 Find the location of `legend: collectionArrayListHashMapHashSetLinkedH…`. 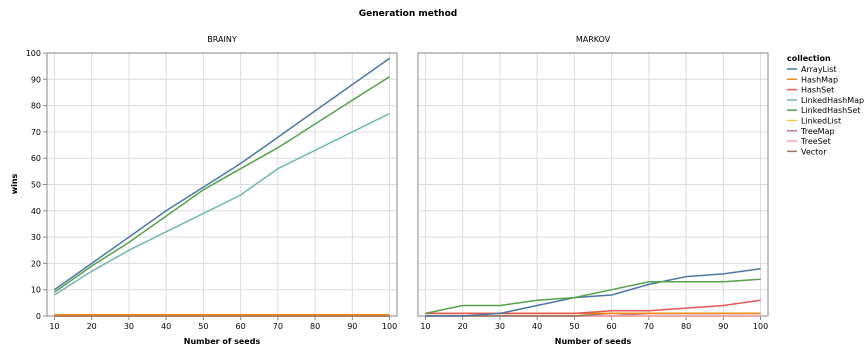

legend: collectionArrayListHashMapHashSetLinkedH… is located at coordinates (825, 105).